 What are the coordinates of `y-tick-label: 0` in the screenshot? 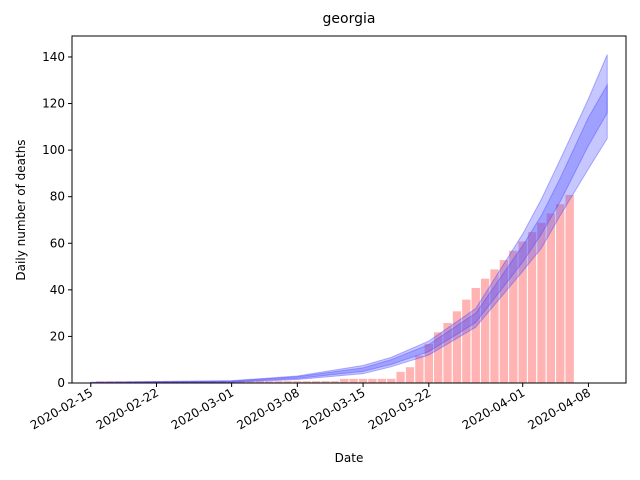 It's located at (61, 383).